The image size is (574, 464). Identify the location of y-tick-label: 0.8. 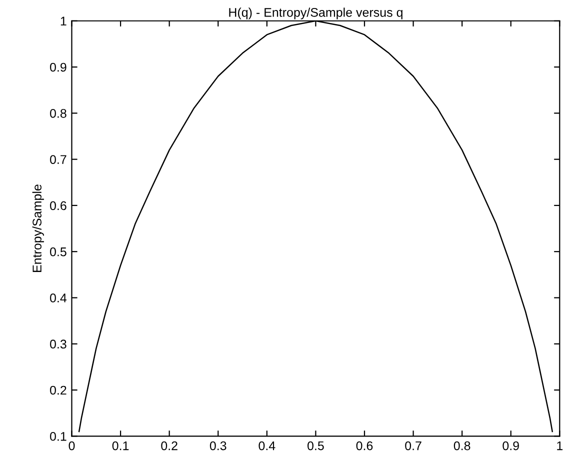
(58, 113).